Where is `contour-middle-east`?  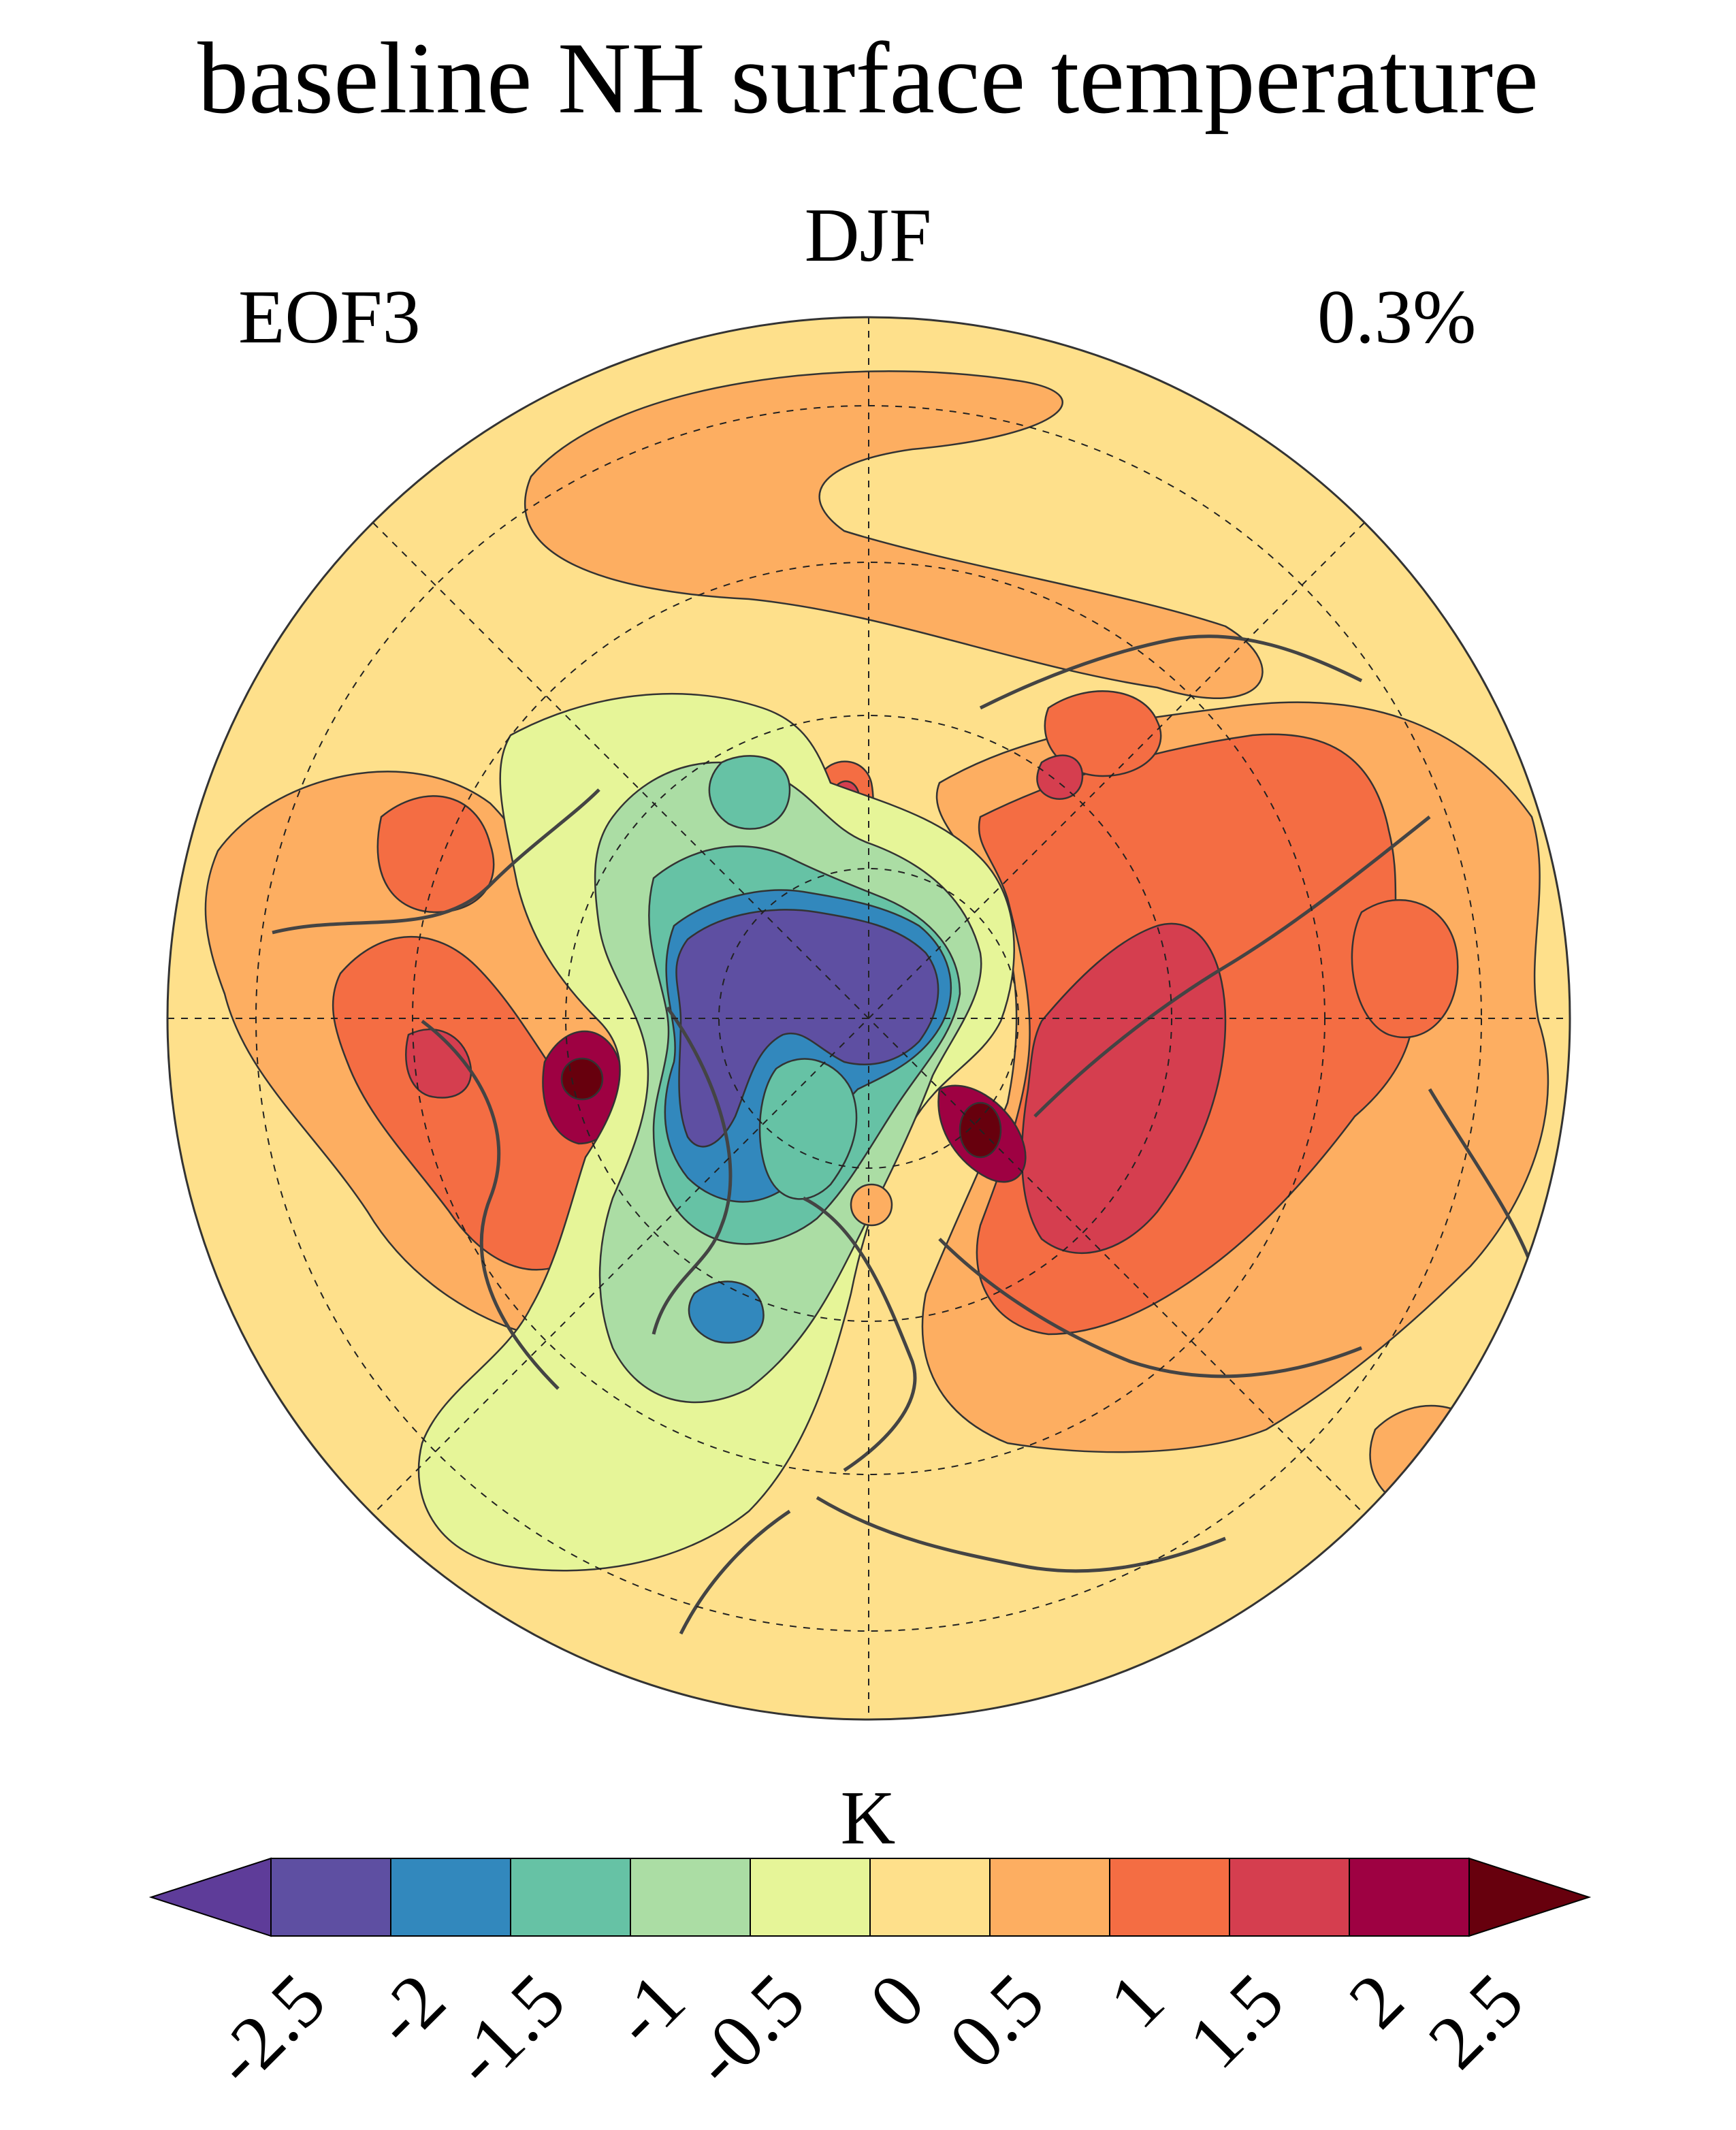 contour-middle-east is located at coordinates (1434, 1460).